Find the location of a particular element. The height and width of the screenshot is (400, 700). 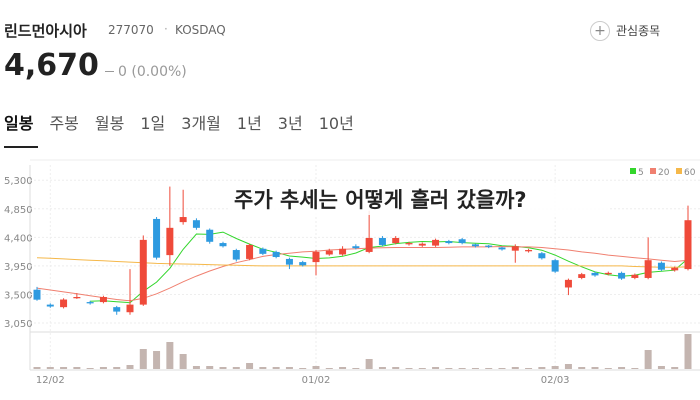

period-tab: 1일 is located at coordinates (153, 123).